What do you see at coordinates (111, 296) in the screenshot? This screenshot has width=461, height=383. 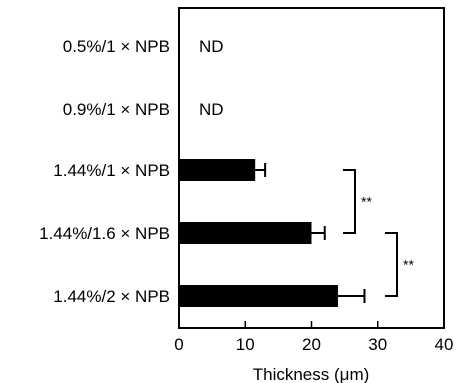 I see `category-label: 1.44%/2 × NPB` at bounding box center [111, 296].